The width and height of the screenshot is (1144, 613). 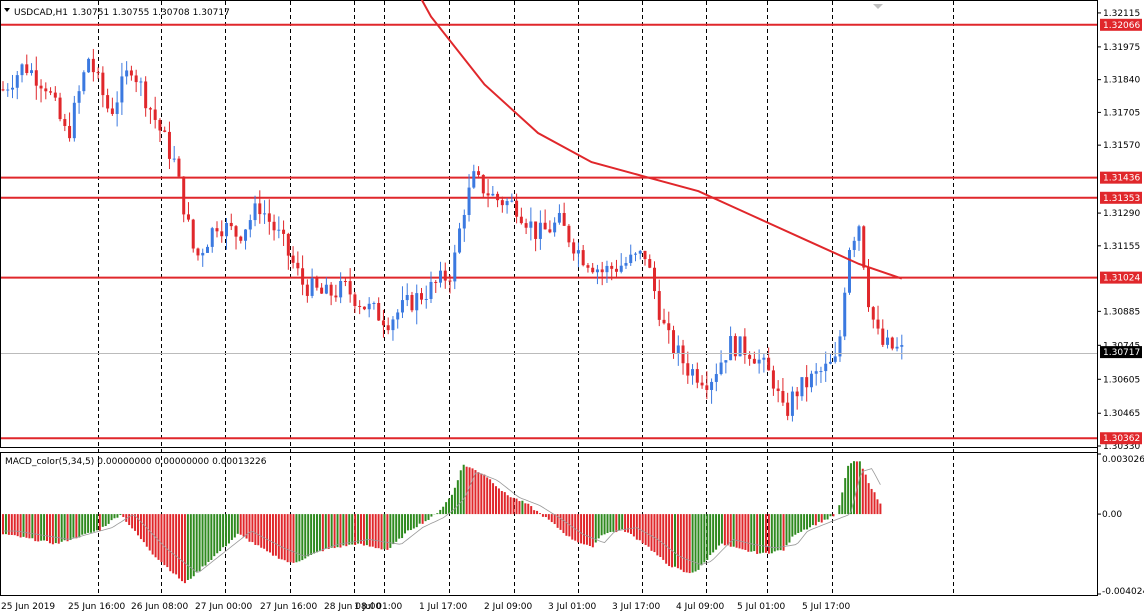 What do you see at coordinates (1121, 26) in the screenshot?
I see `level-price-label: 1.32066` at bounding box center [1121, 26].